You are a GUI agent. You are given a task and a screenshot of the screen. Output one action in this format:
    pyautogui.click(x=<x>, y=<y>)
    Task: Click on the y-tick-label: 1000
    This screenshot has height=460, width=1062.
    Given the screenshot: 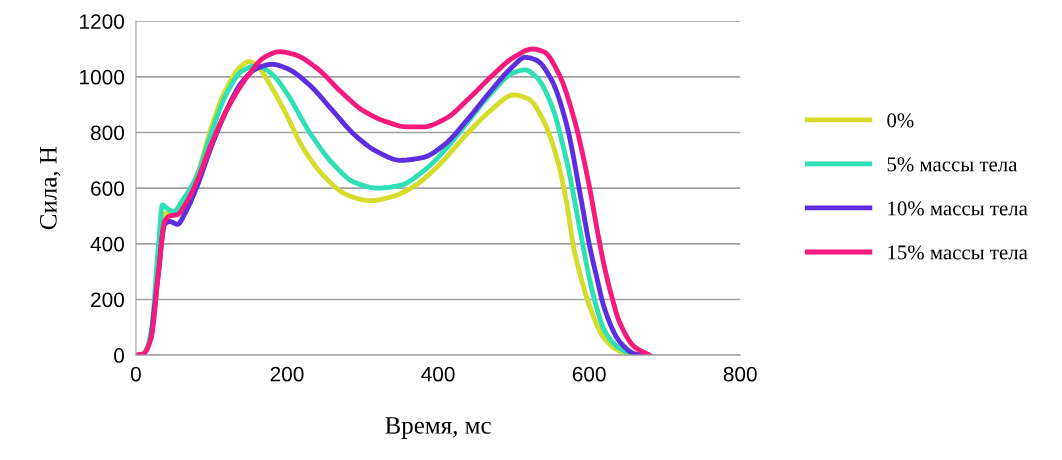 What is the action you would take?
    pyautogui.click(x=102, y=77)
    